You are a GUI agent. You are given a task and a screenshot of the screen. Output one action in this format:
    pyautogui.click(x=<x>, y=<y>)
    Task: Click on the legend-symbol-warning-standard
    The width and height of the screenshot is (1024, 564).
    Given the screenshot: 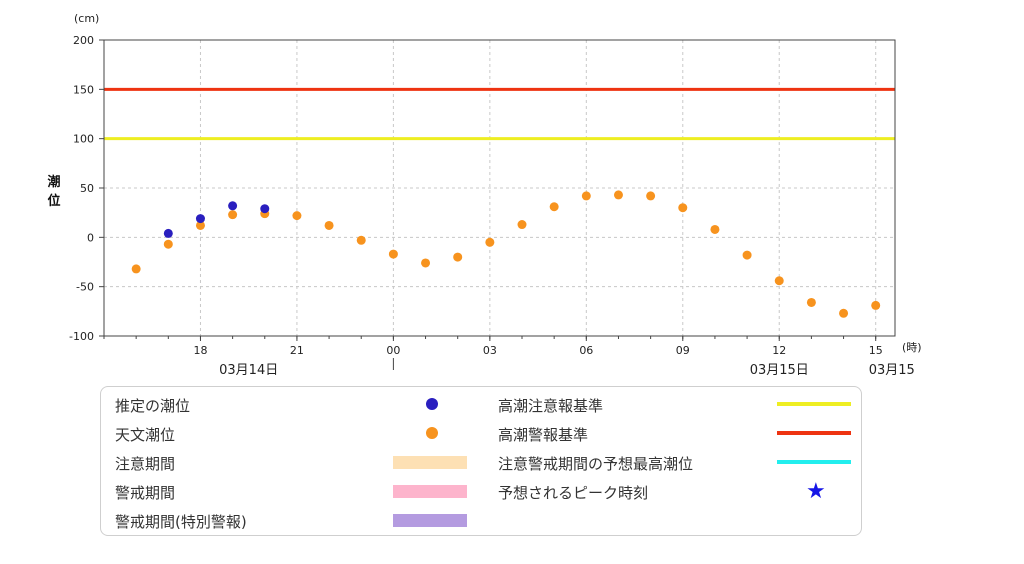 What is the action you would take?
    pyautogui.click(x=814, y=433)
    